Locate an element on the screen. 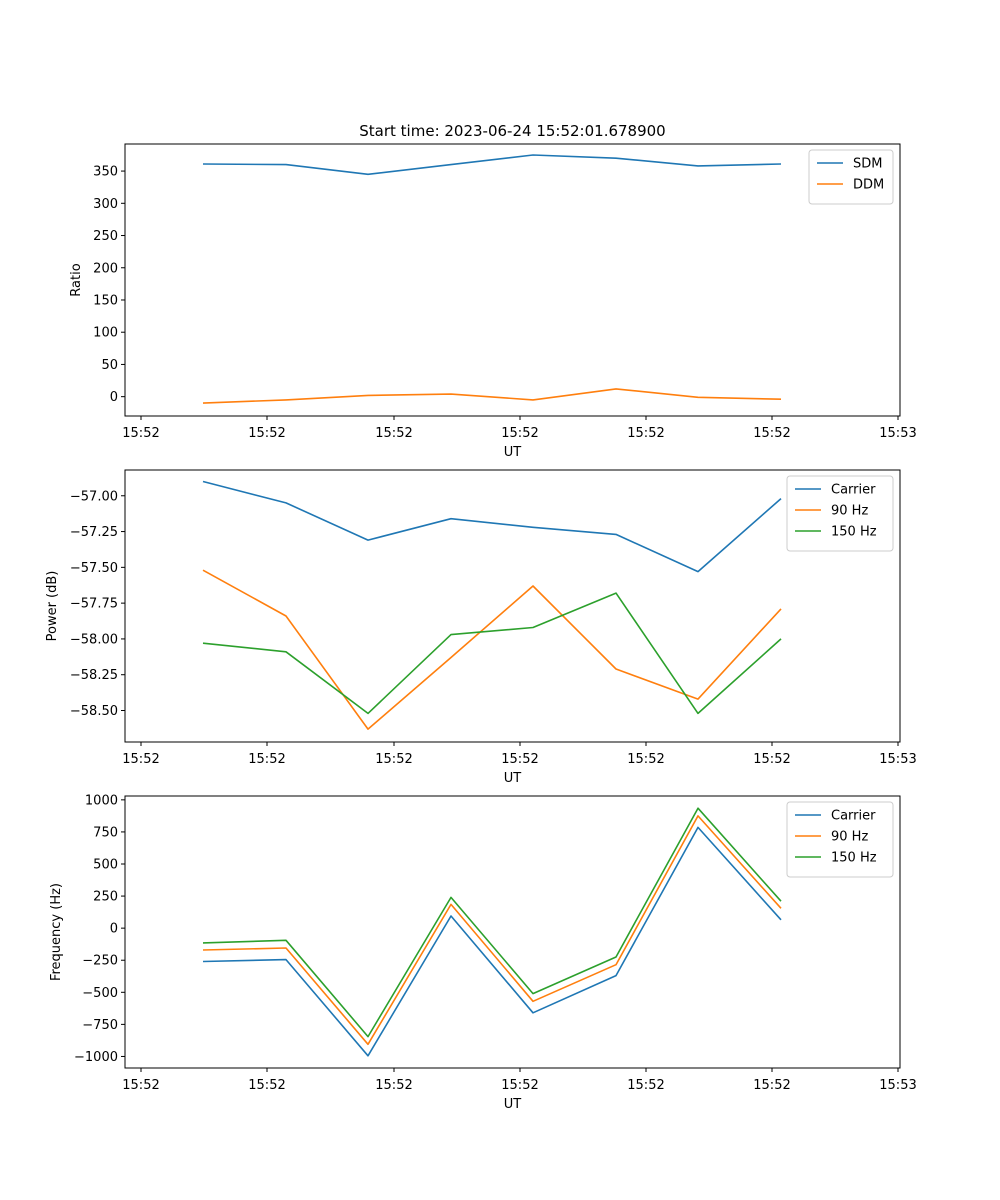 Image resolution: width=1000 pixels, height=1200 pixels. y-tick-label: −58.25 is located at coordinates (94, 675).